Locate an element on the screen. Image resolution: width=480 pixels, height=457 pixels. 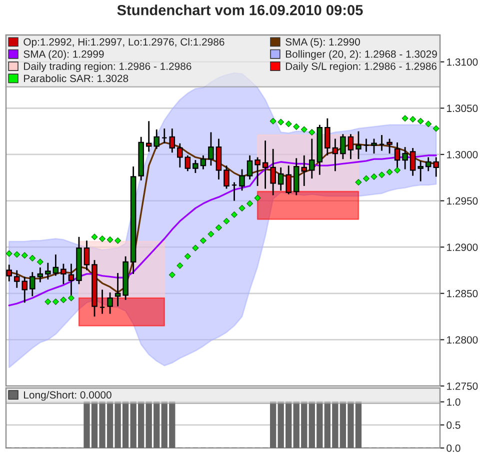
legend-label: Long/Short: 0.0000 is located at coordinates (68, 395).